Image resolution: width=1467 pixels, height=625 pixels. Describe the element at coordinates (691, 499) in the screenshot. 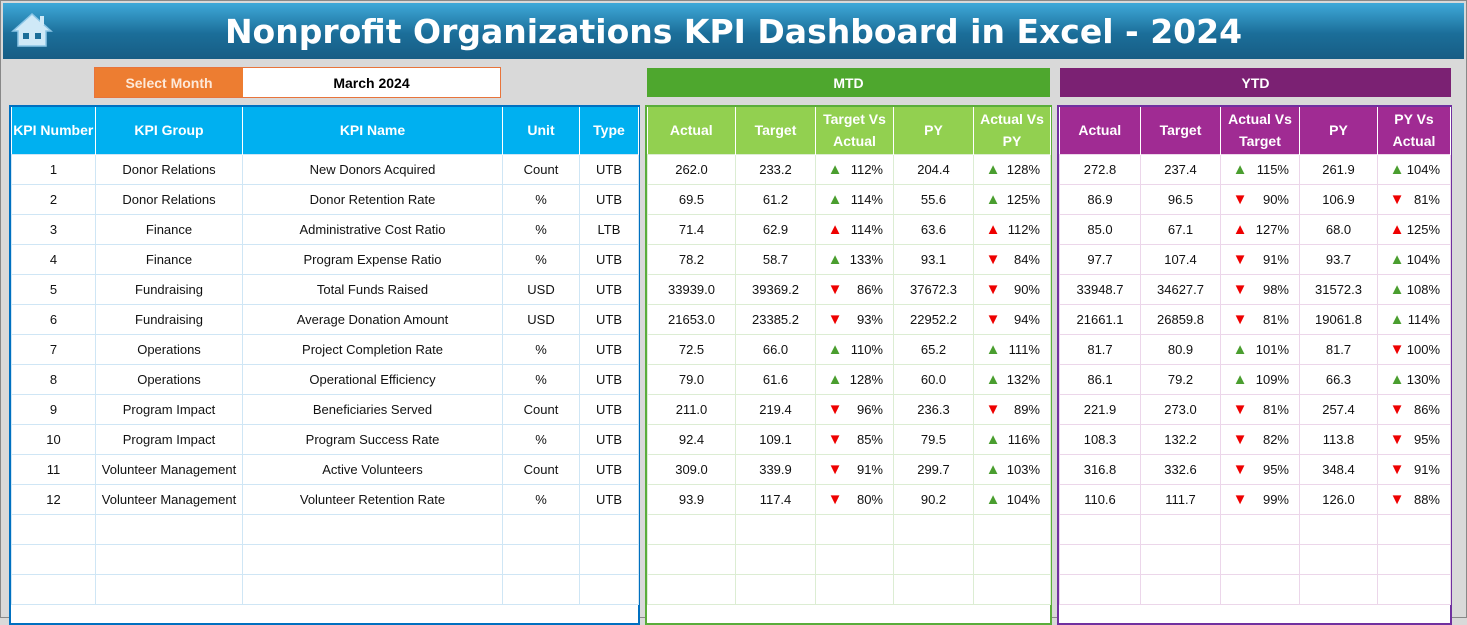

I see `actual-cell: 93.9` at that location.